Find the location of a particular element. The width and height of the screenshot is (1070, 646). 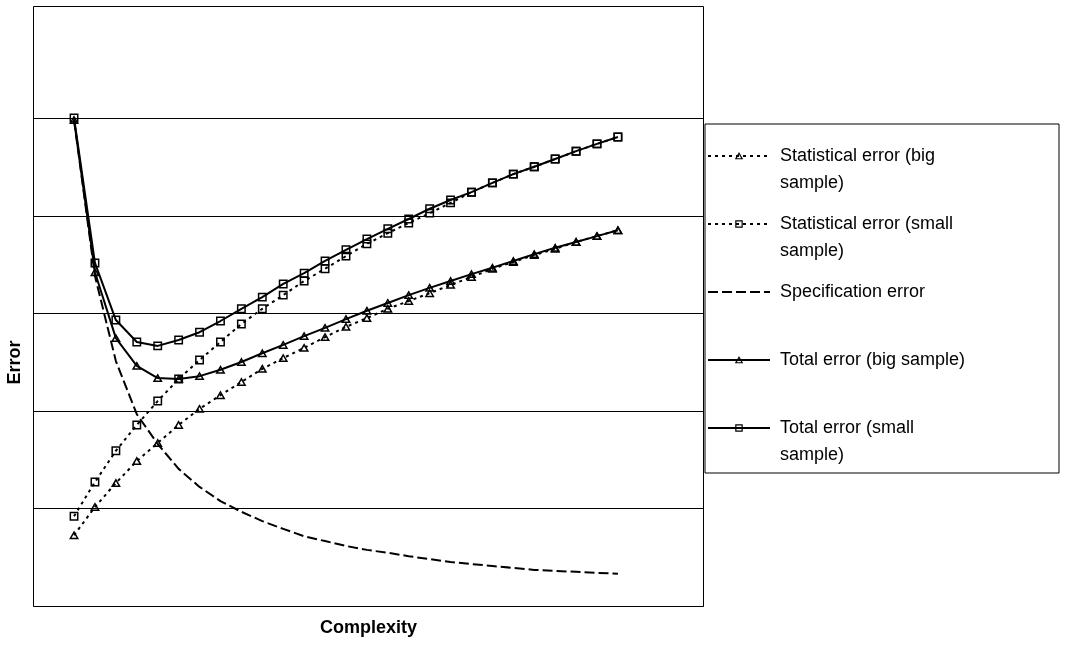

x-axis-title: Complexity is located at coordinates (368, 626).